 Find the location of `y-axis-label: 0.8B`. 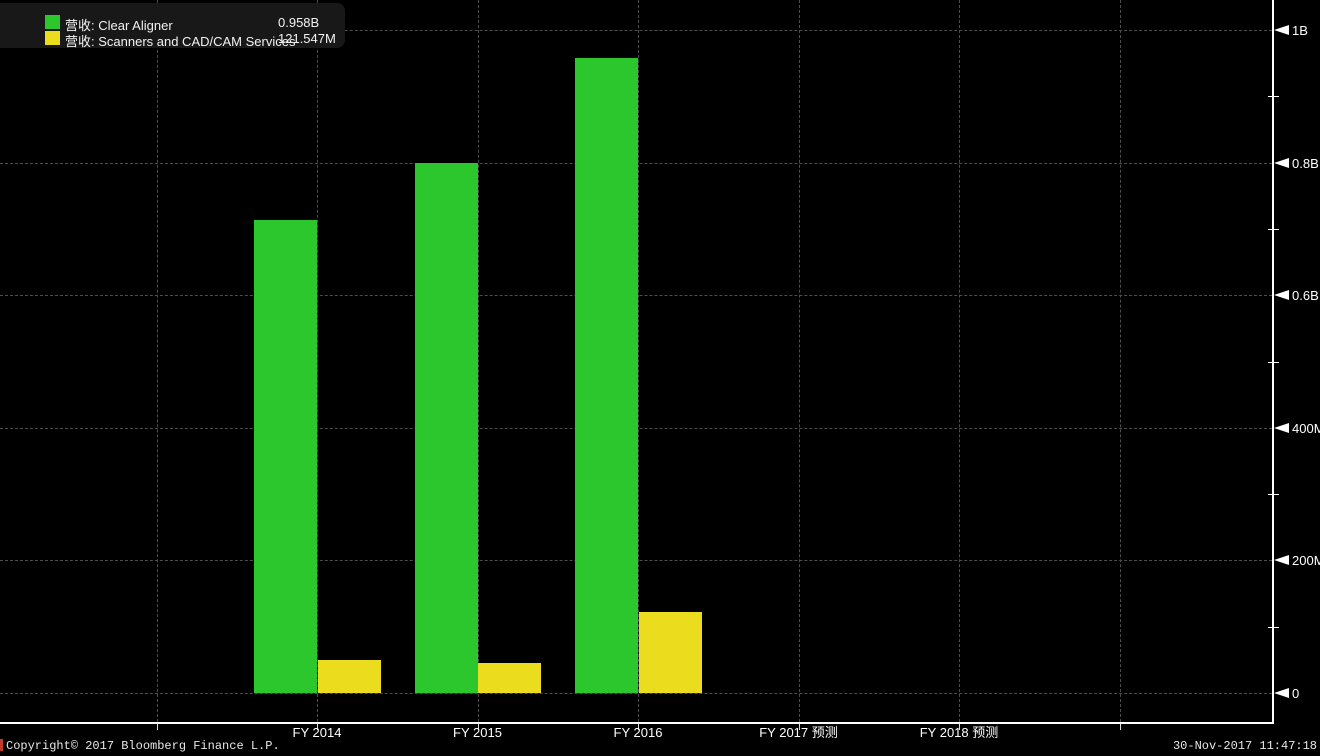

y-axis-label: 0.8B is located at coordinates (1305, 163).